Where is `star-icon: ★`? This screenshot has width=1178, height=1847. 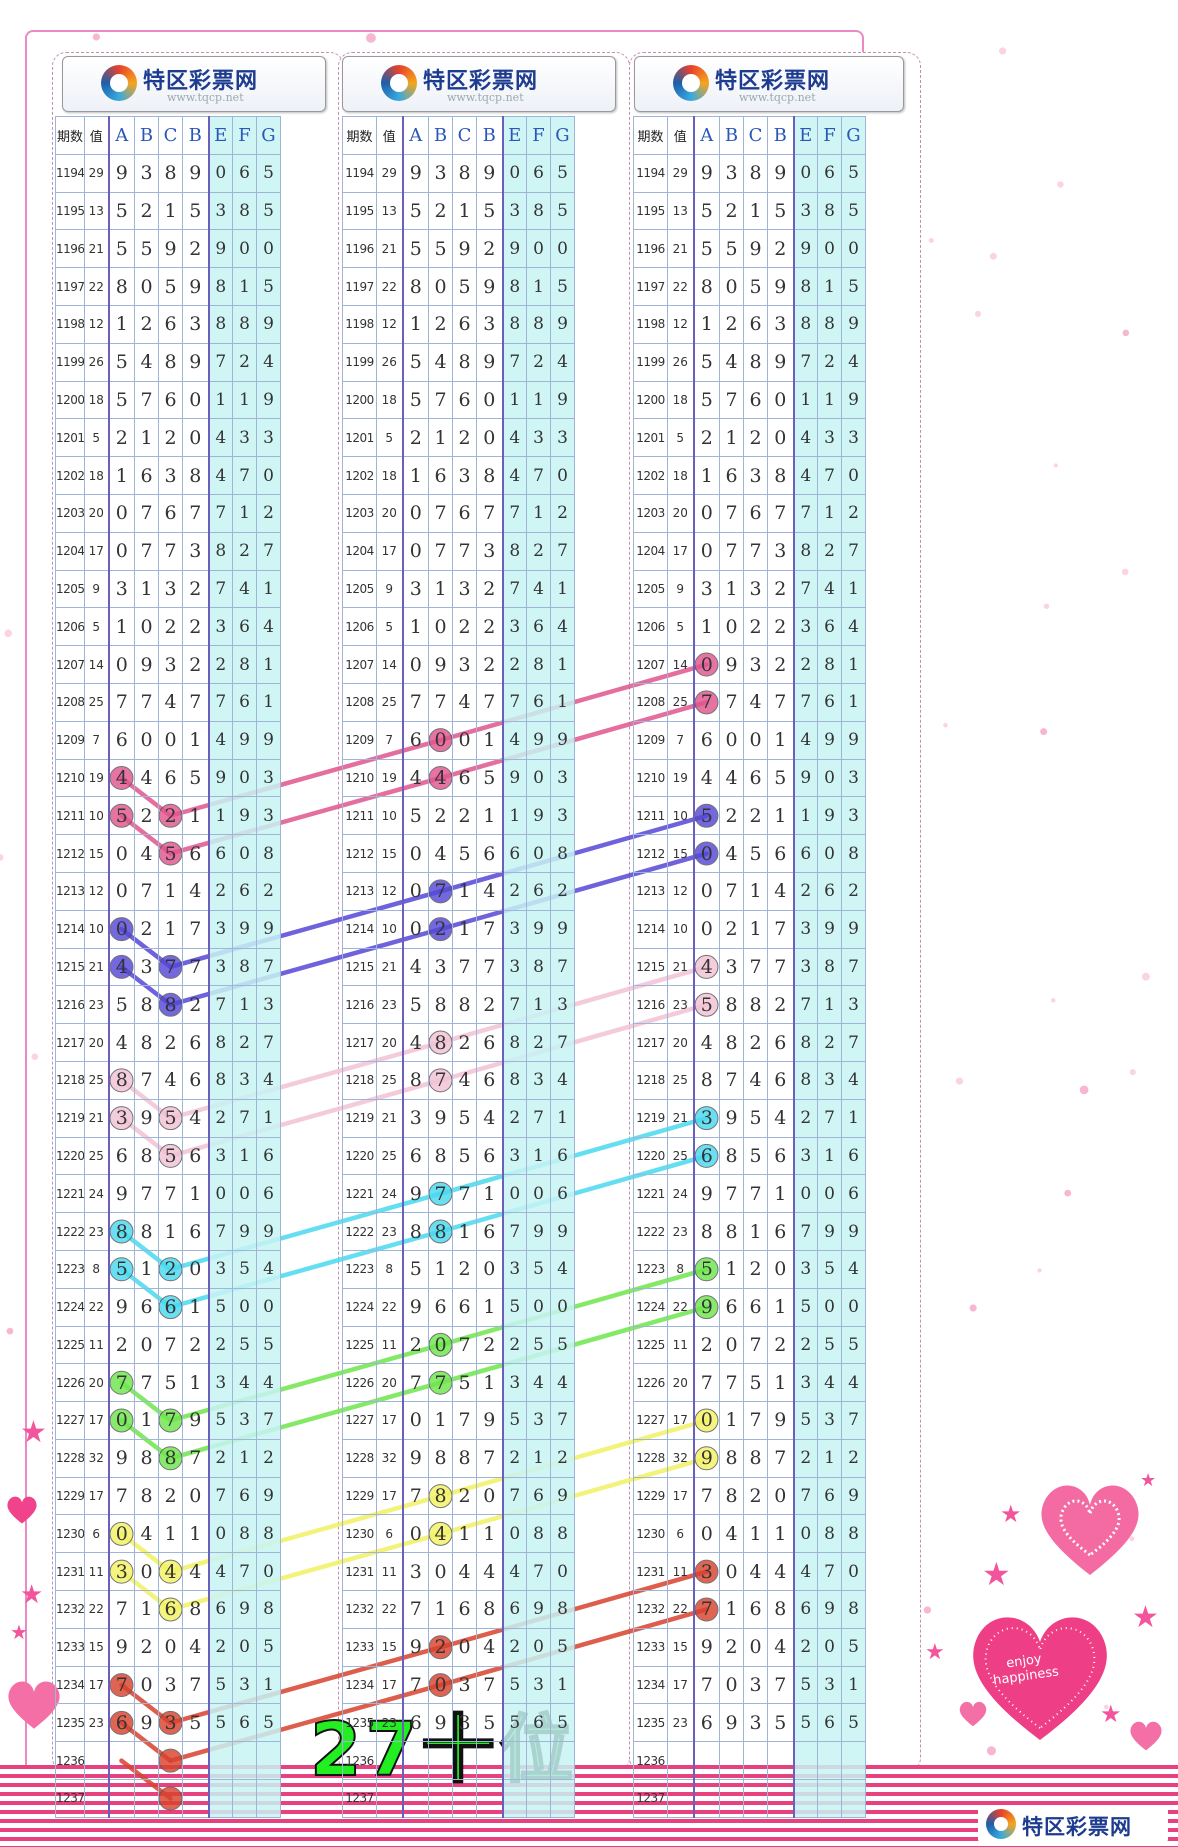 star-icon: ★ is located at coordinates (1111, 1714).